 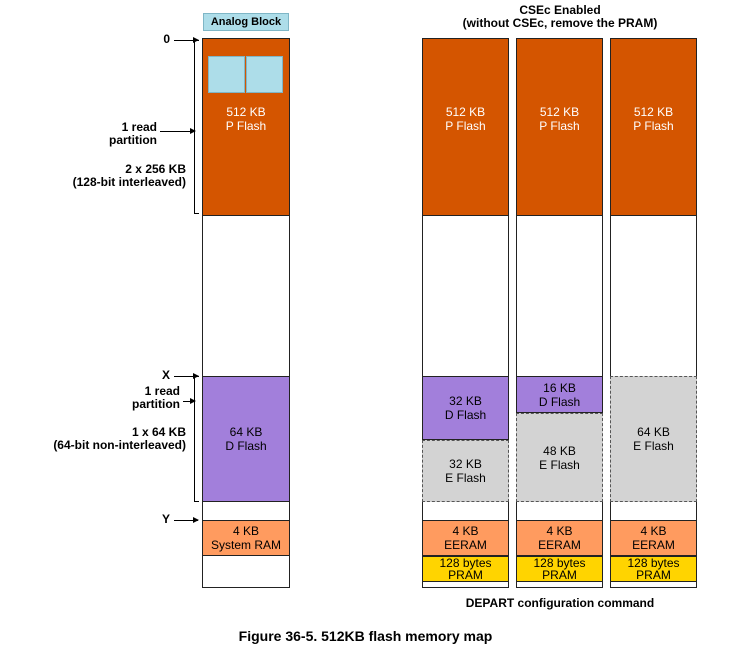 I want to click on config2-eflash-block: 48 KB E Flash, so click(x=559, y=457).